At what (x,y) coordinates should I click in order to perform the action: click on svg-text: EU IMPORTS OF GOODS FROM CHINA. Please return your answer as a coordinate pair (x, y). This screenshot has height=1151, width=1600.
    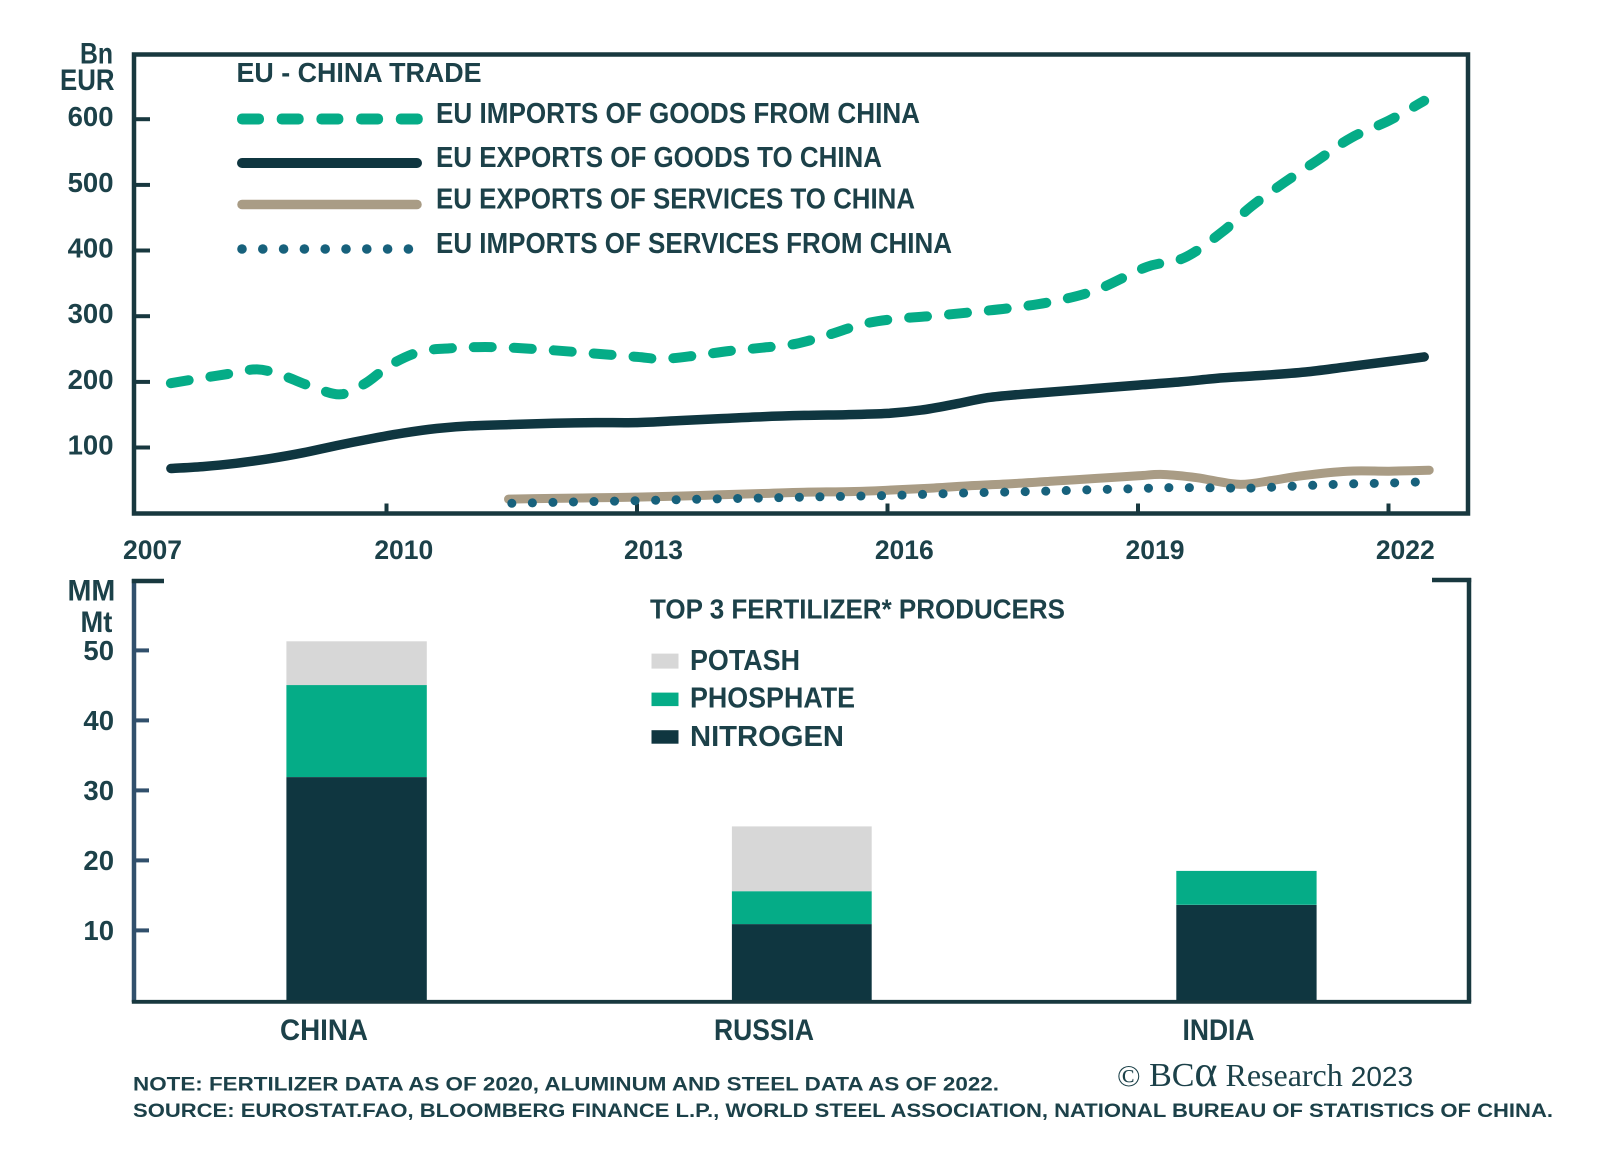
    Looking at the image, I should click on (678, 114).